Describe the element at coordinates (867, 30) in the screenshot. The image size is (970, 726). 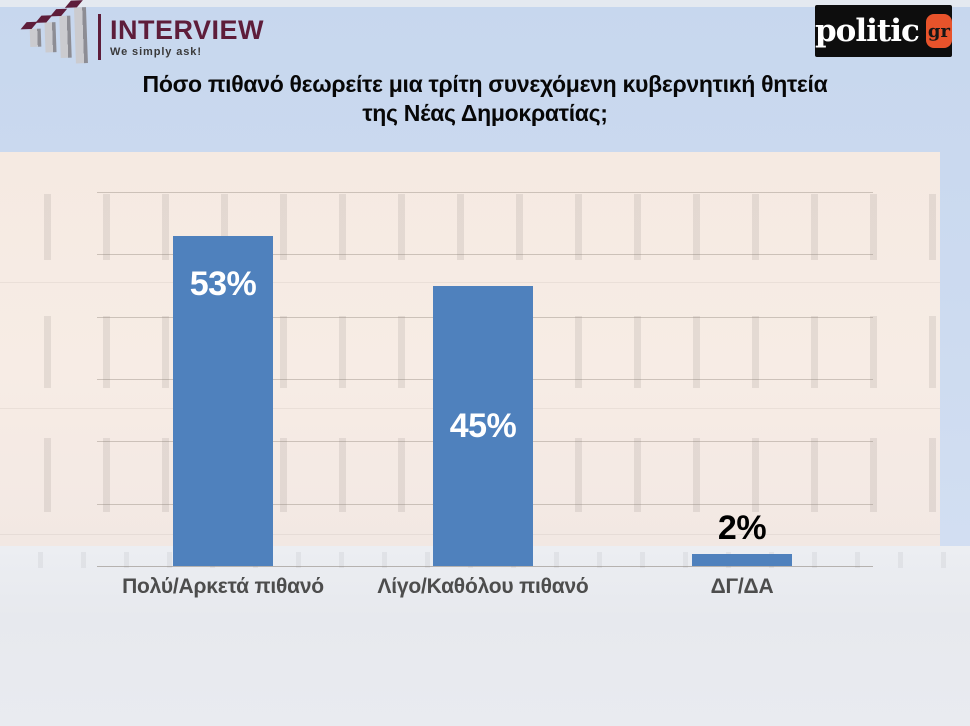
I see `politic-logo-name: politic` at that location.